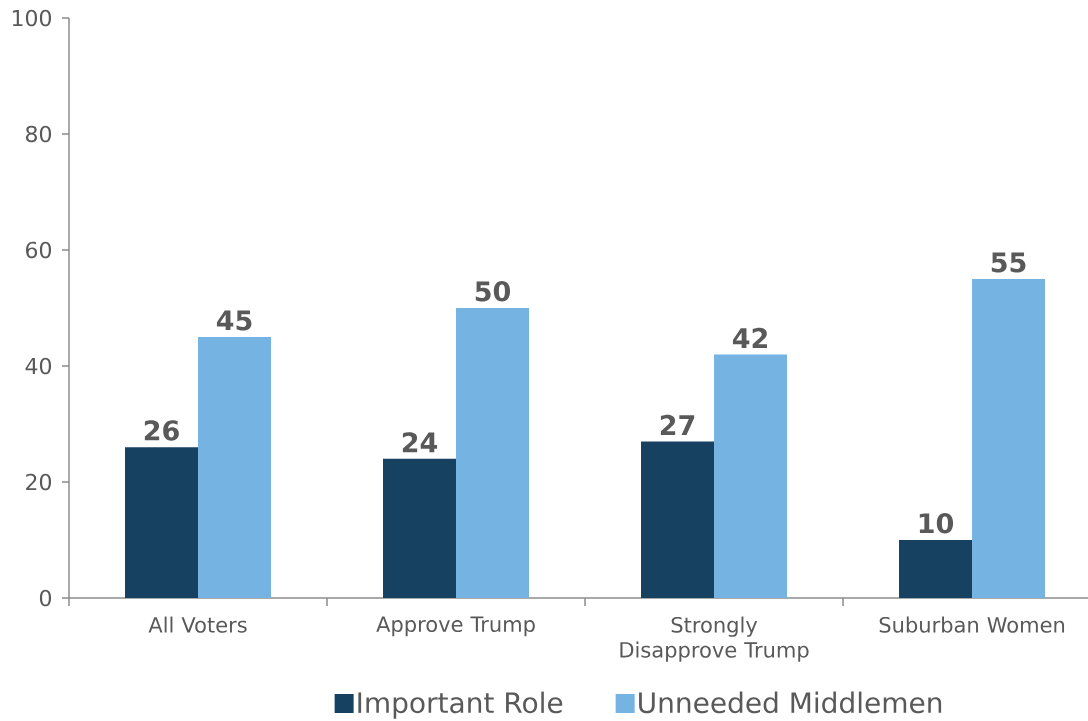 This screenshot has height=721, width=1088. Describe the element at coordinates (749, 337) in the screenshot. I see `data-label: 42` at that location.